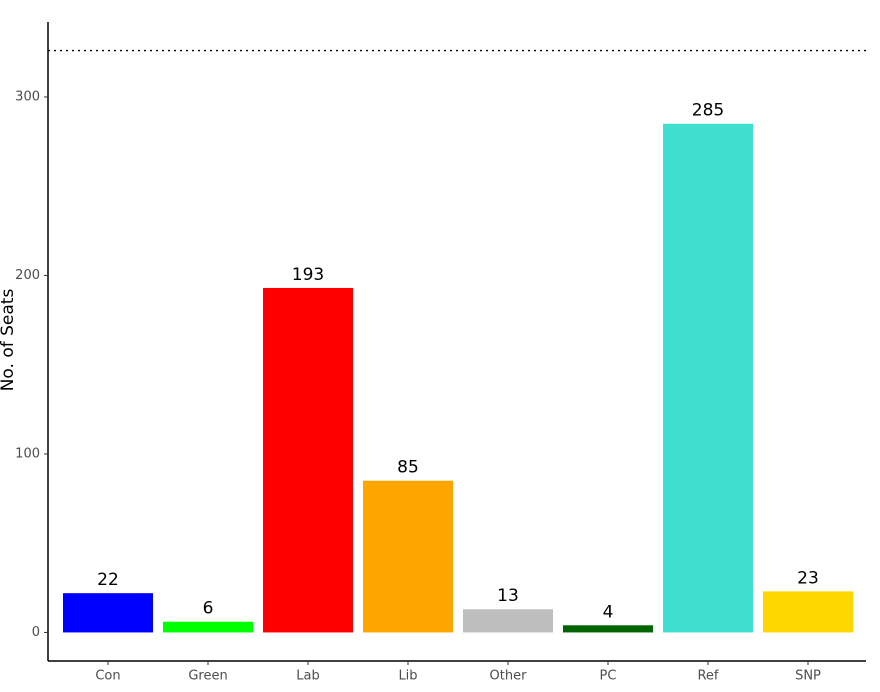  Describe the element at coordinates (608, 676) in the screenshot. I see `x-tick-label: PC` at that location.